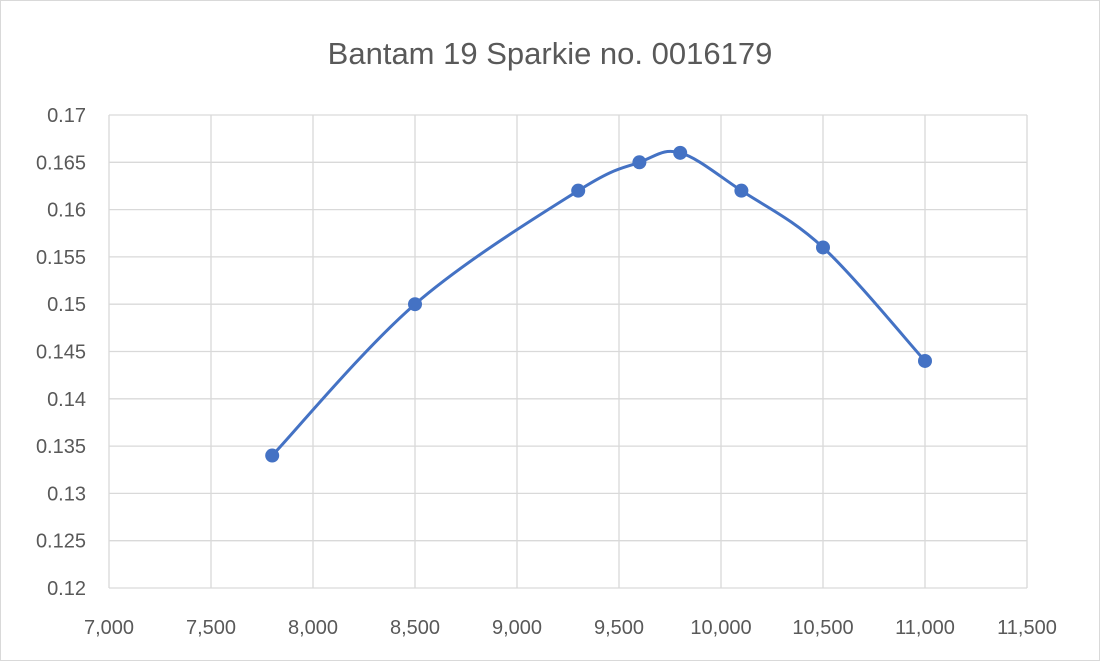 The height and width of the screenshot is (661, 1100). I want to click on x-tick-label: 11,000, so click(925, 628).